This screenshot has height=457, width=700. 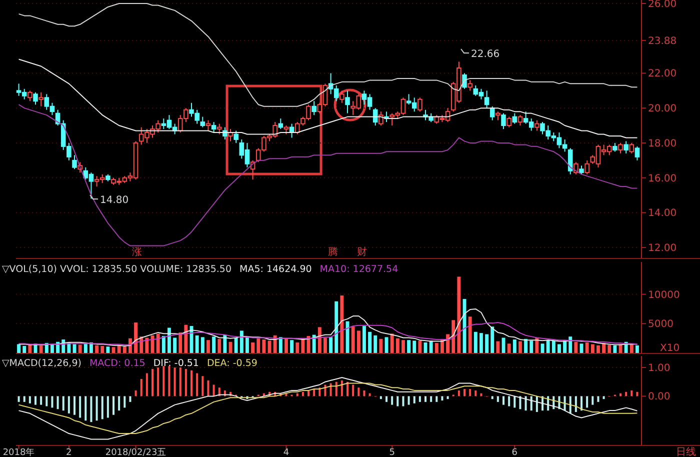 What do you see at coordinates (362, 252) in the screenshot?
I see `annotation: 财` at bounding box center [362, 252].